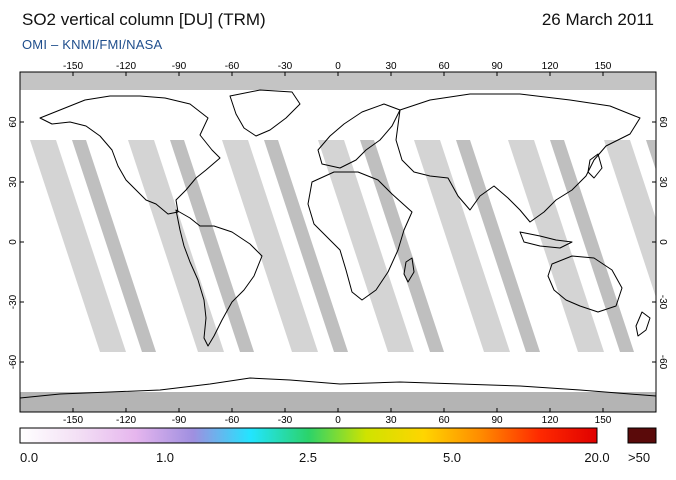 The width and height of the screenshot is (676, 480). Describe the element at coordinates (179, 66) in the screenshot. I see `lon-label-top: -90` at that location.